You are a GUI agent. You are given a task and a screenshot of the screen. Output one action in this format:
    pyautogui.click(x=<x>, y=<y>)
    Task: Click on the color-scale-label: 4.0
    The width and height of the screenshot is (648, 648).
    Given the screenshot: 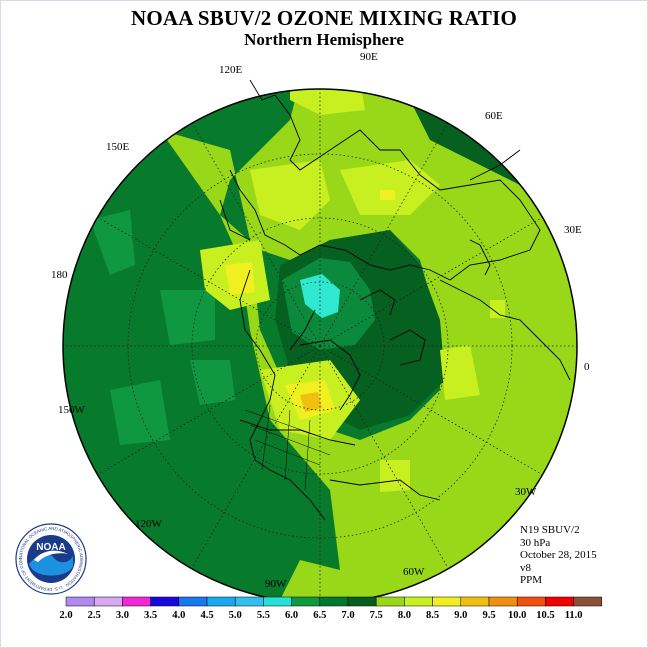 What is the action you would take?
    pyautogui.click(x=178, y=615)
    